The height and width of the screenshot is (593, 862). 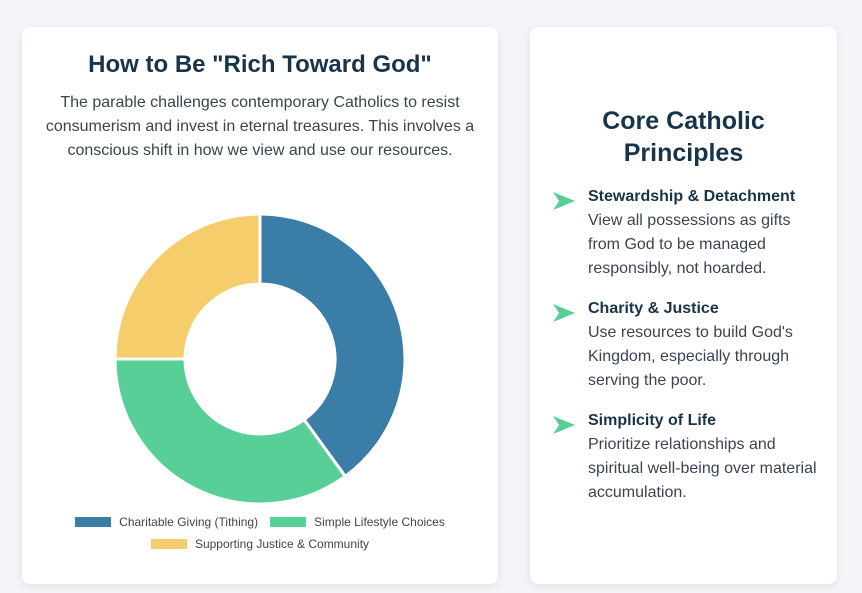 I want to click on principles-card-title: Core Catholic Principles, so click(x=683, y=137).